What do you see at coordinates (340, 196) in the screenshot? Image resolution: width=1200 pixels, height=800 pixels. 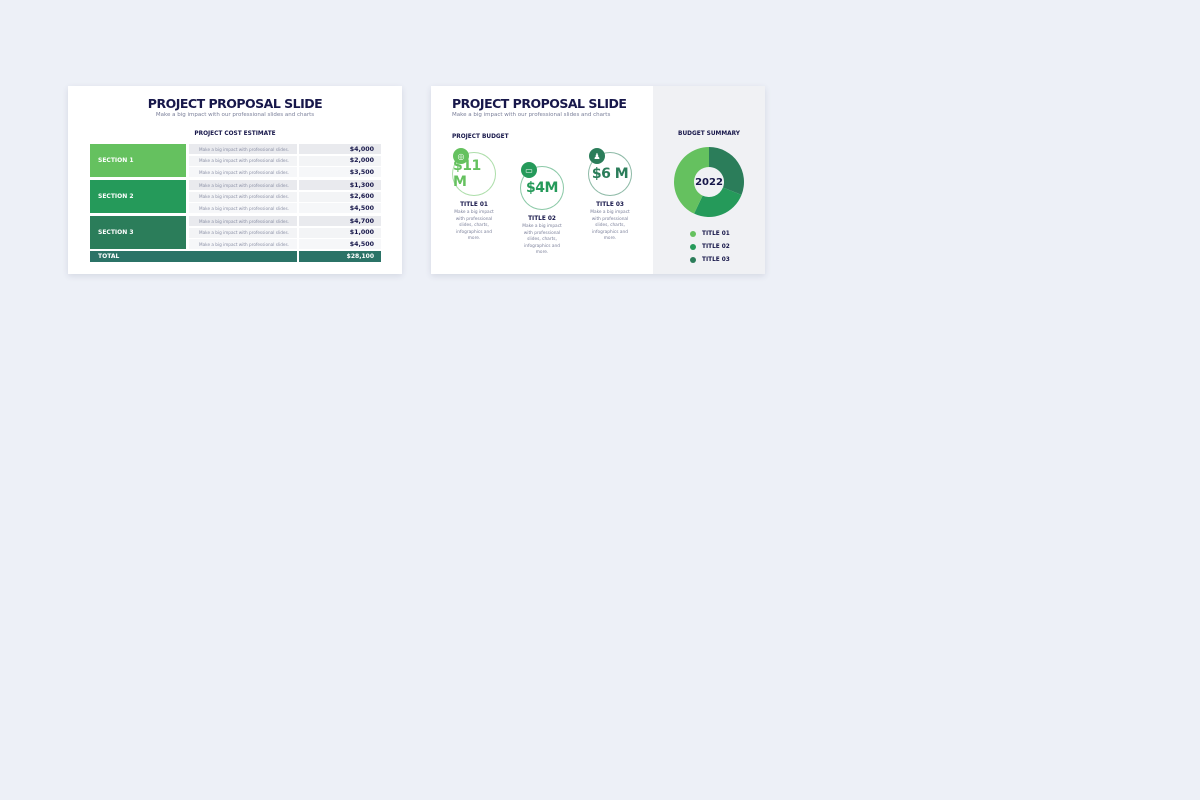 I see `row-amount: $2,600` at bounding box center [340, 196].